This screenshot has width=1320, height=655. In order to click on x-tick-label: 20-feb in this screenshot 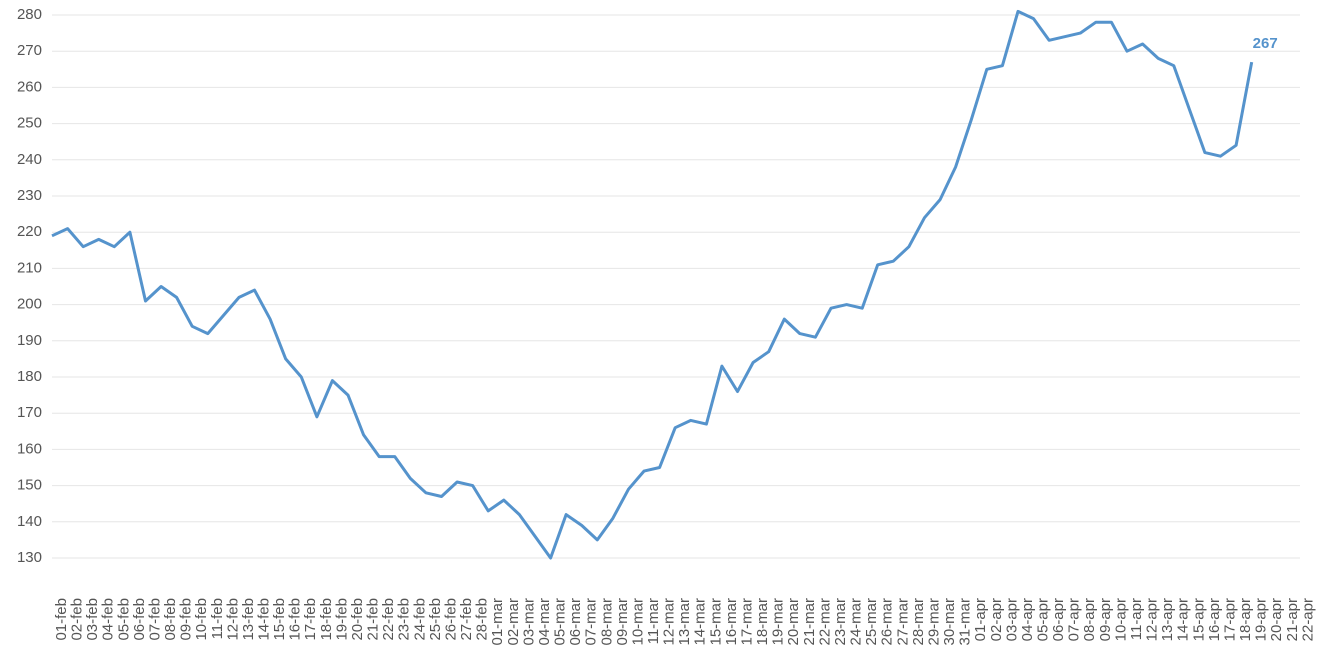, I will do `click(357, 619)`.